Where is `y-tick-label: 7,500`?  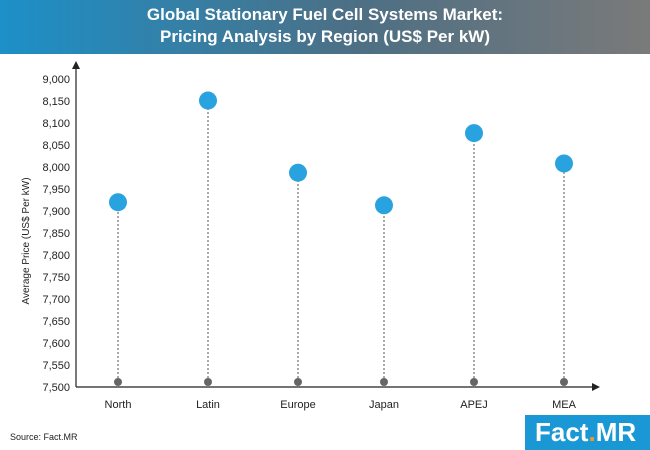
y-tick-label: 7,500 is located at coordinates (56, 388).